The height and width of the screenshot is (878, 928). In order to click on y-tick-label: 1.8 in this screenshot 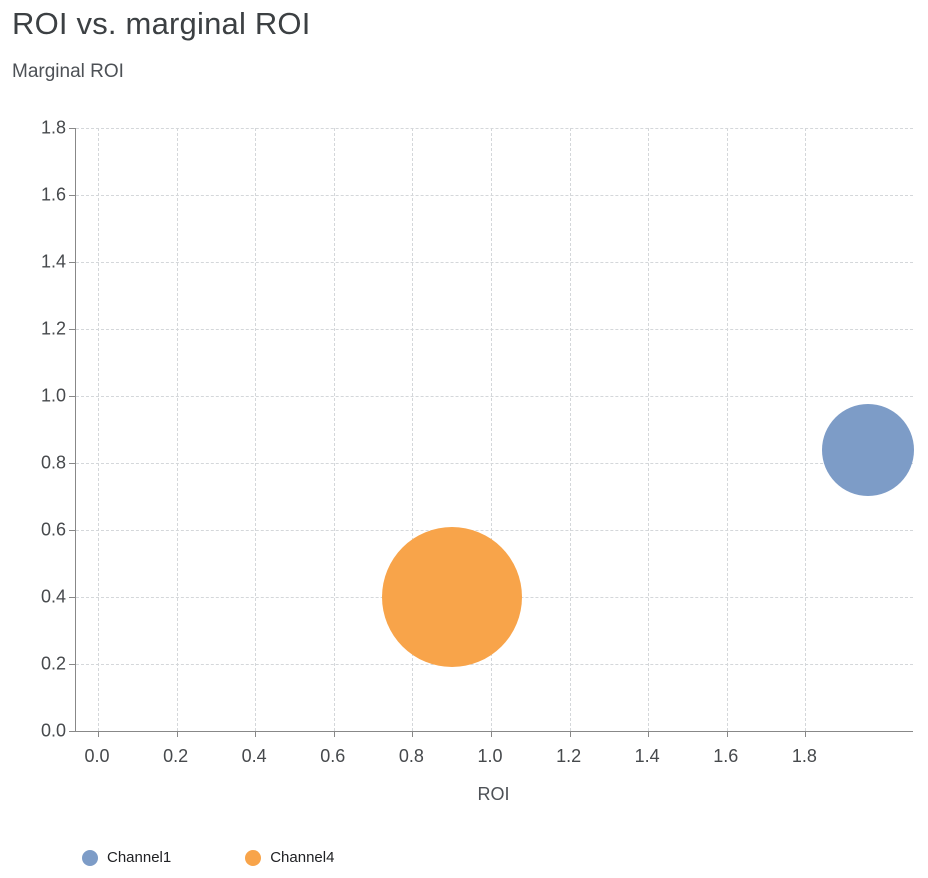, I will do `click(53, 127)`.